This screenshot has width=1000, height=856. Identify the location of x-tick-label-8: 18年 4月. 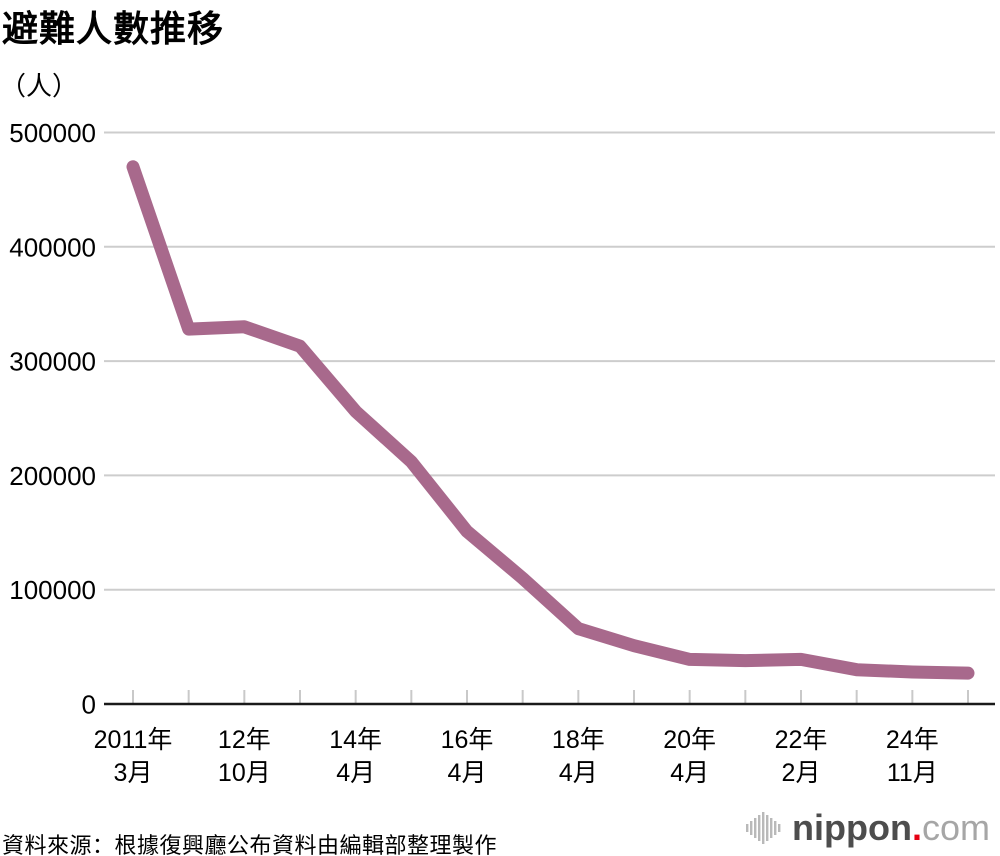
(578, 756).